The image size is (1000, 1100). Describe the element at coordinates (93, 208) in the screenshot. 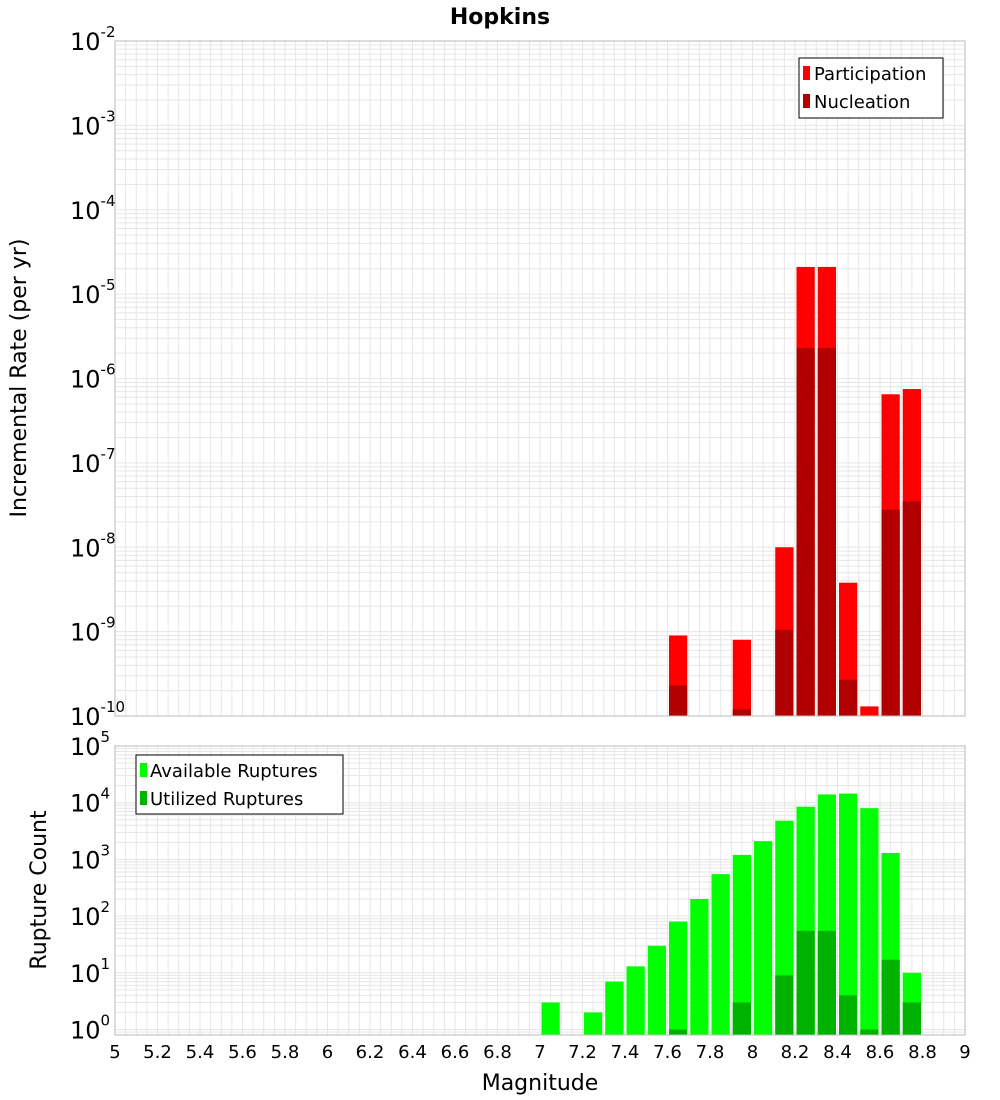

I see `rate-y-tick-label: 10⁻⁴` at that location.